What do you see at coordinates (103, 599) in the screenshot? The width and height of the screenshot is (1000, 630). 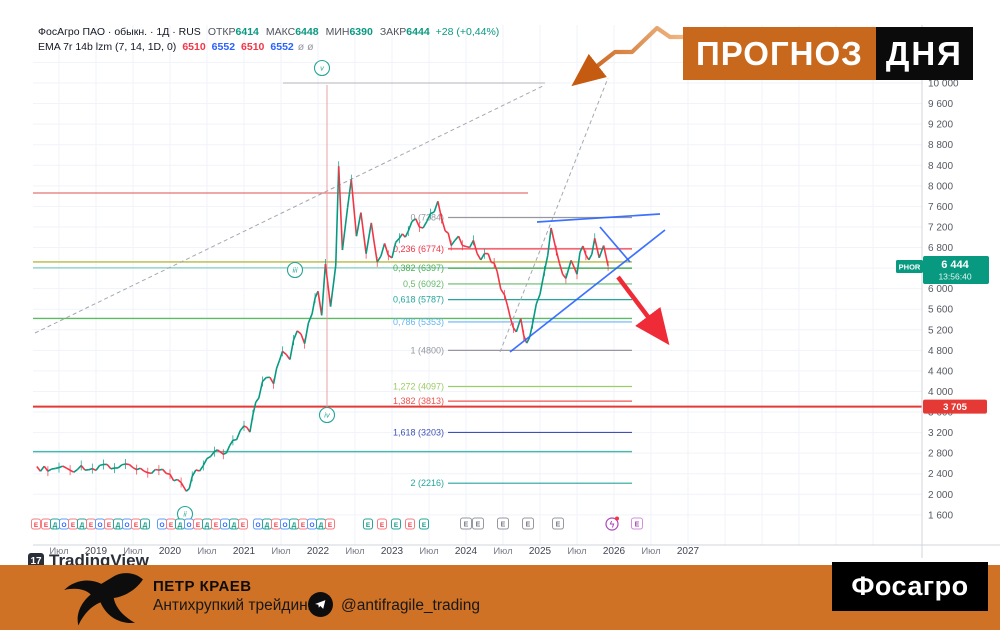 I see `bird-logo-icon` at bounding box center [103, 599].